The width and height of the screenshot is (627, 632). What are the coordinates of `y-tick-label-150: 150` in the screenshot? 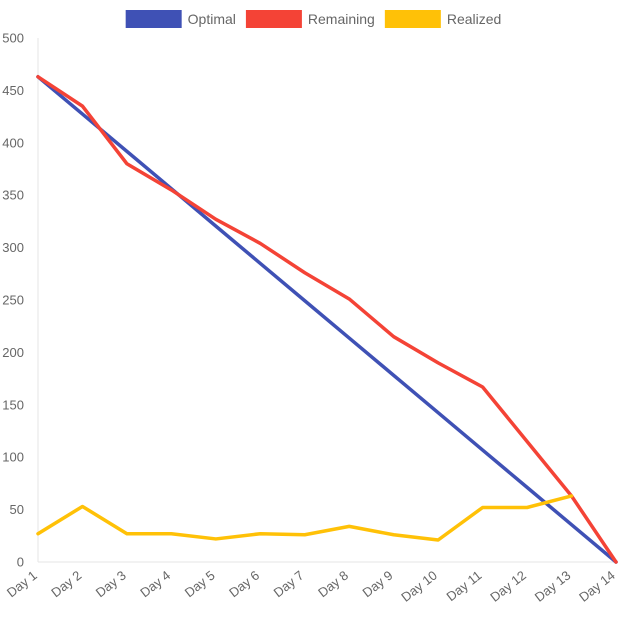 It's located at (13, 404).